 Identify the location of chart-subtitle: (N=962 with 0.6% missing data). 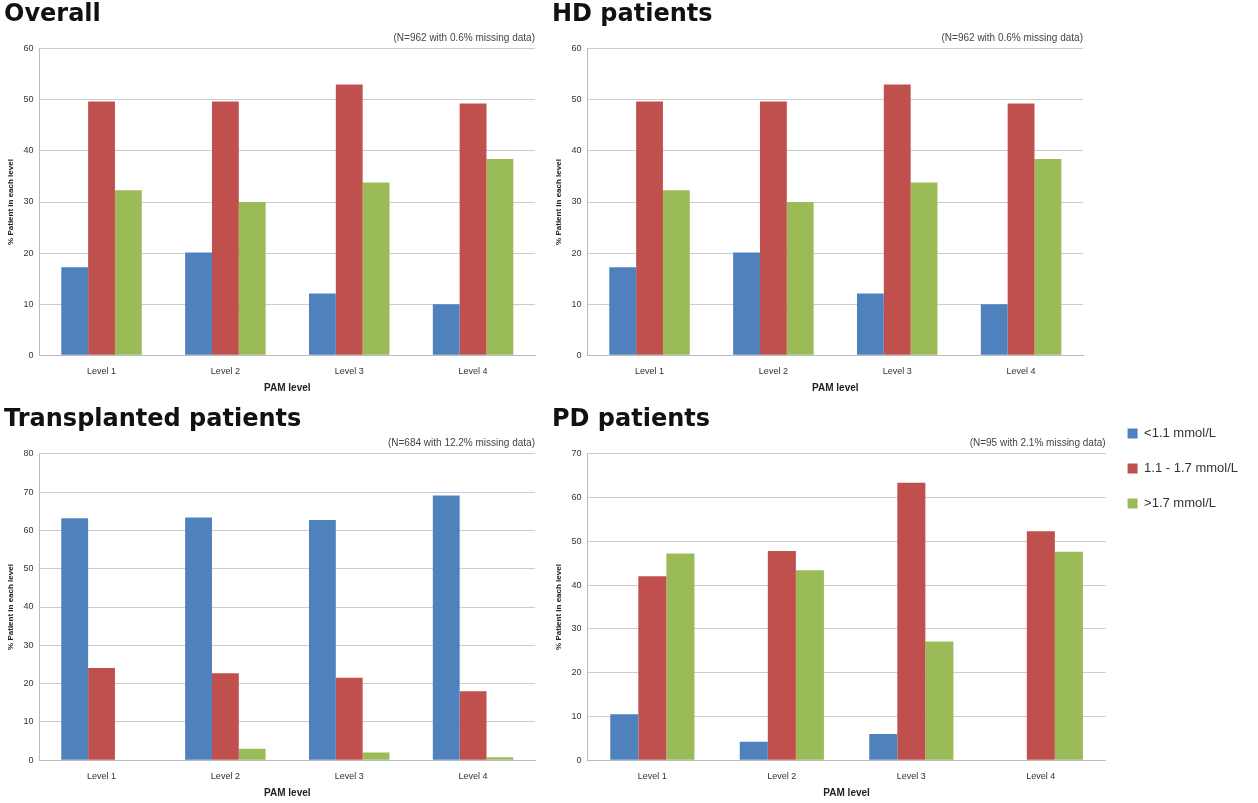
(464, 37).